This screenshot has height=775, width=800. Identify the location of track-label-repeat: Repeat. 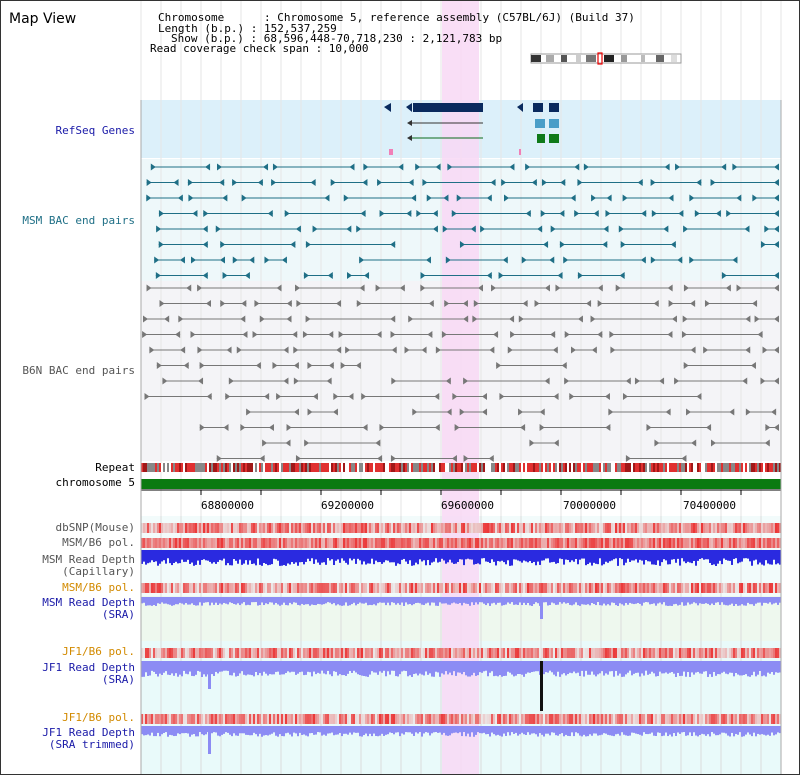
(115, 467).